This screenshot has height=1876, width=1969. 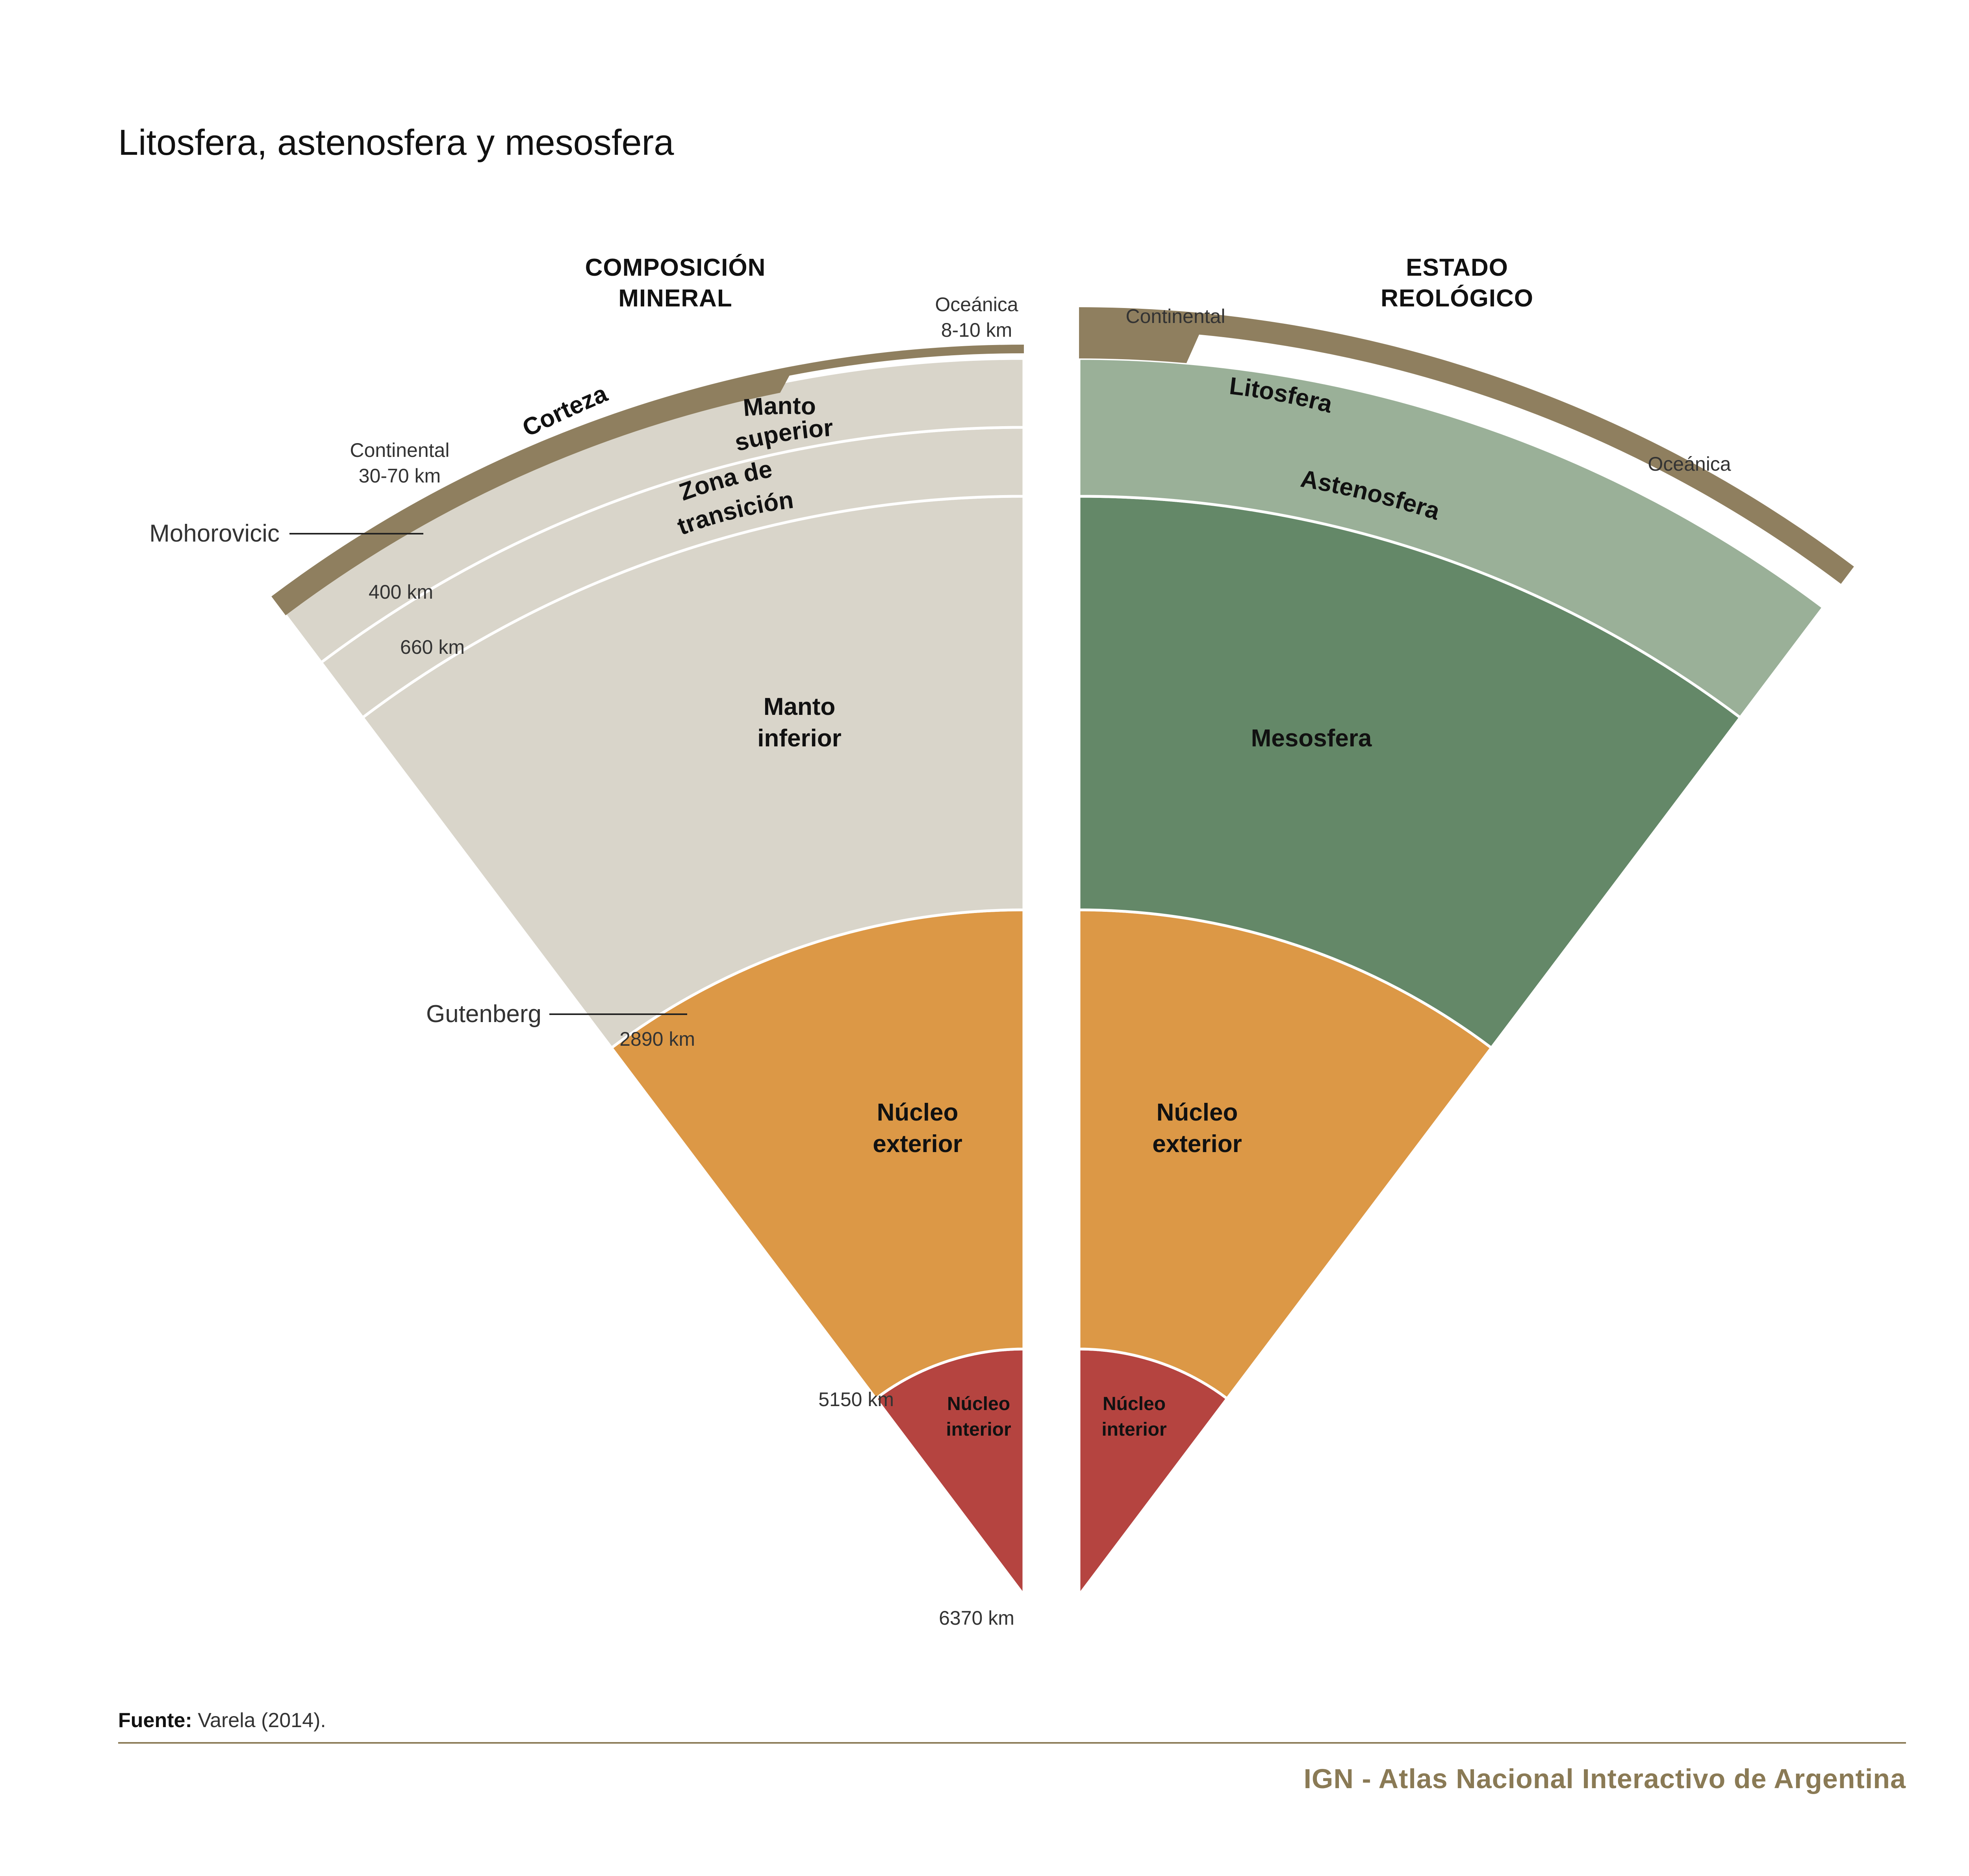 What do you see at coordinates (401, 592) in the screenshot?
I see `boundary-400km: 400 km` at bounding box center [401, 592].